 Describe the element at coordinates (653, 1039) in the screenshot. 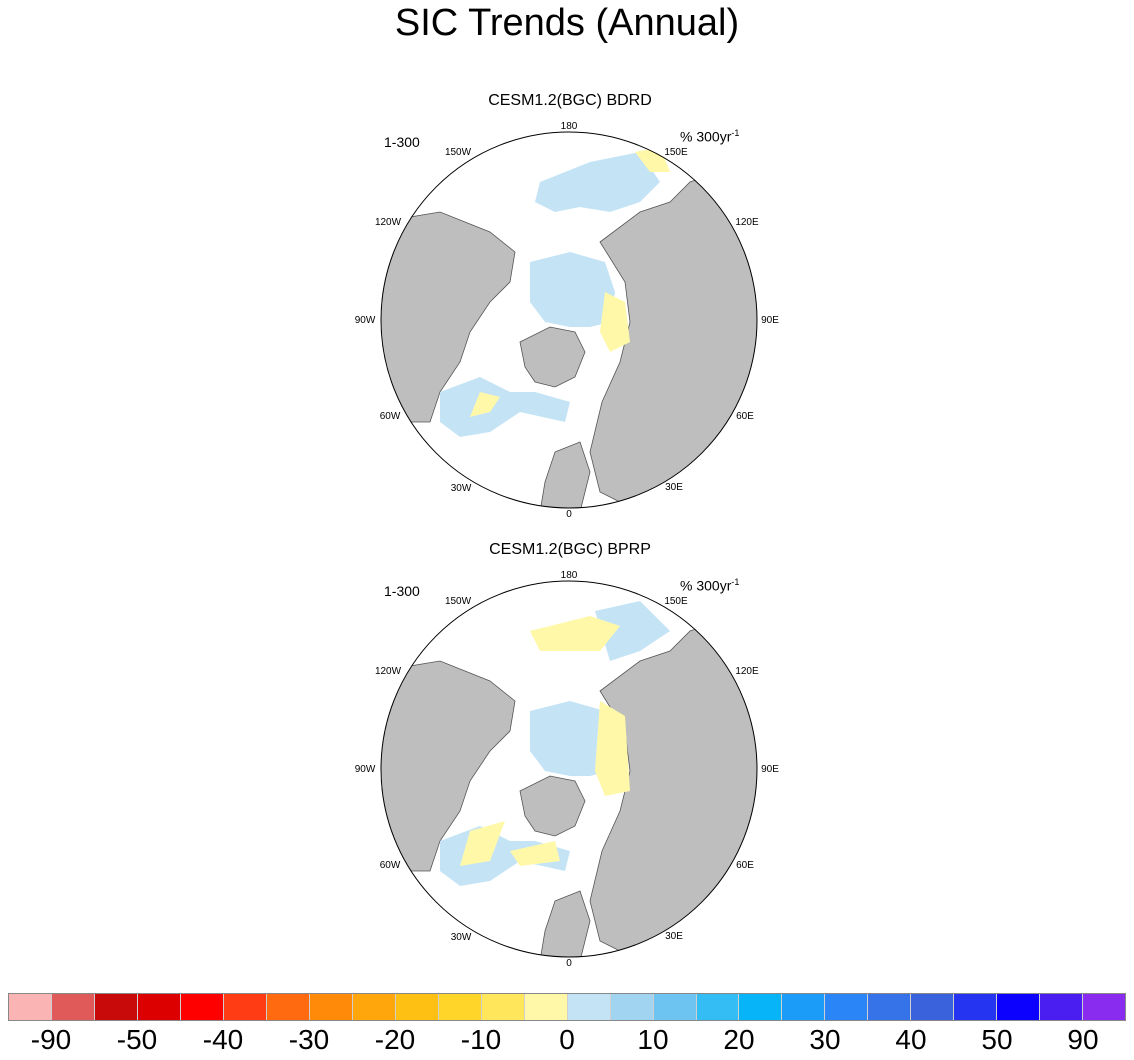

I see `colorbar-label: 10` at that location.